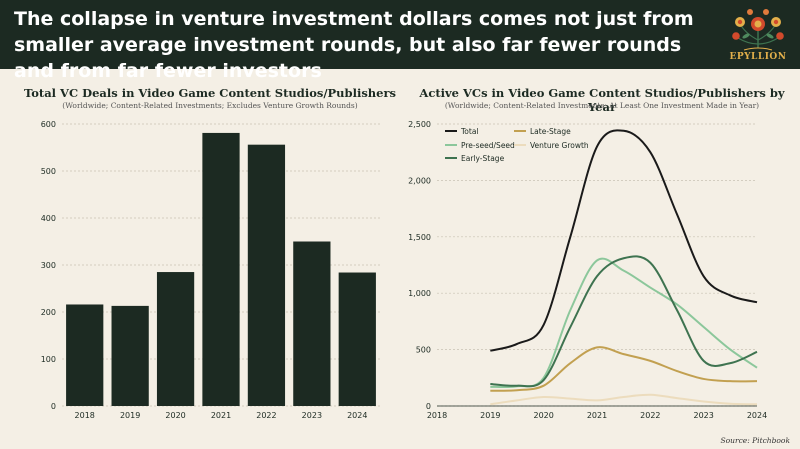 The image size is (800, 449). I want to click on line-x-tick-label: 2024, so click(757, 415).